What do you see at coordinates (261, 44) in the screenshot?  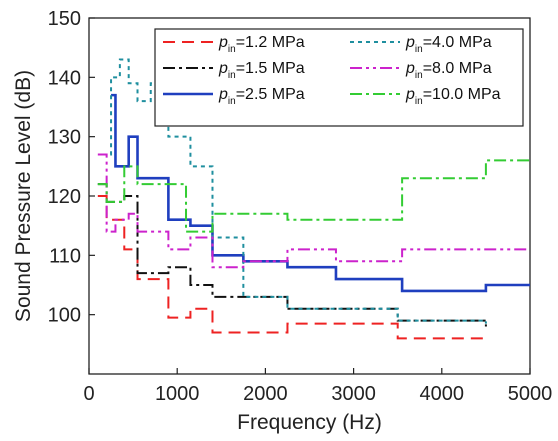 I see `legend-label-1: pin=1.2 MPa` at bounding box center [261, 44].